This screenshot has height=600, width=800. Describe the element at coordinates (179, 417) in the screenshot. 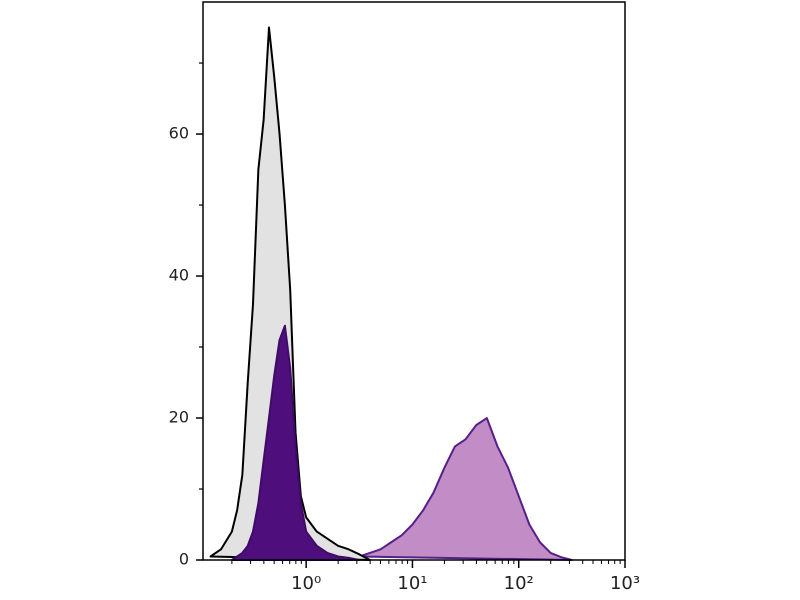

I see `y-tick-label: 20` at that location.